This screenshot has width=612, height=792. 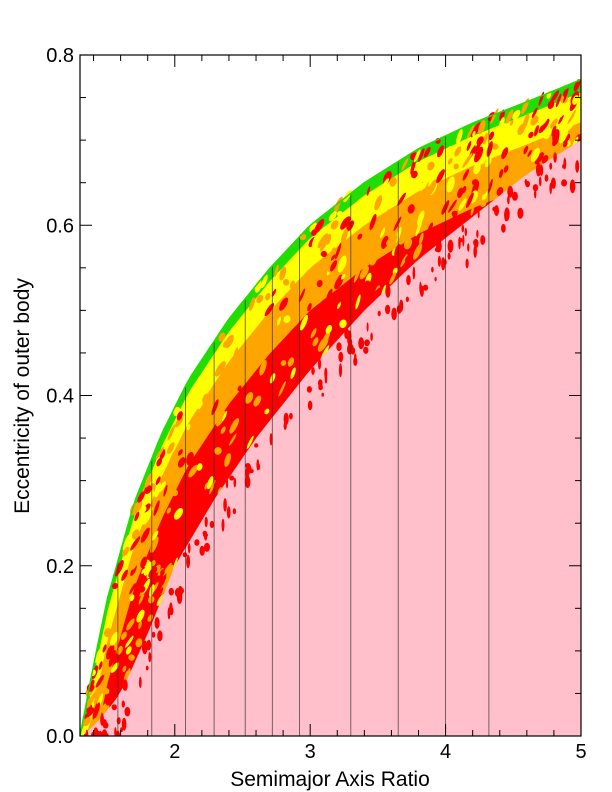 I want to click on y-tick-label: 0.4, so click(x=60, y=397).